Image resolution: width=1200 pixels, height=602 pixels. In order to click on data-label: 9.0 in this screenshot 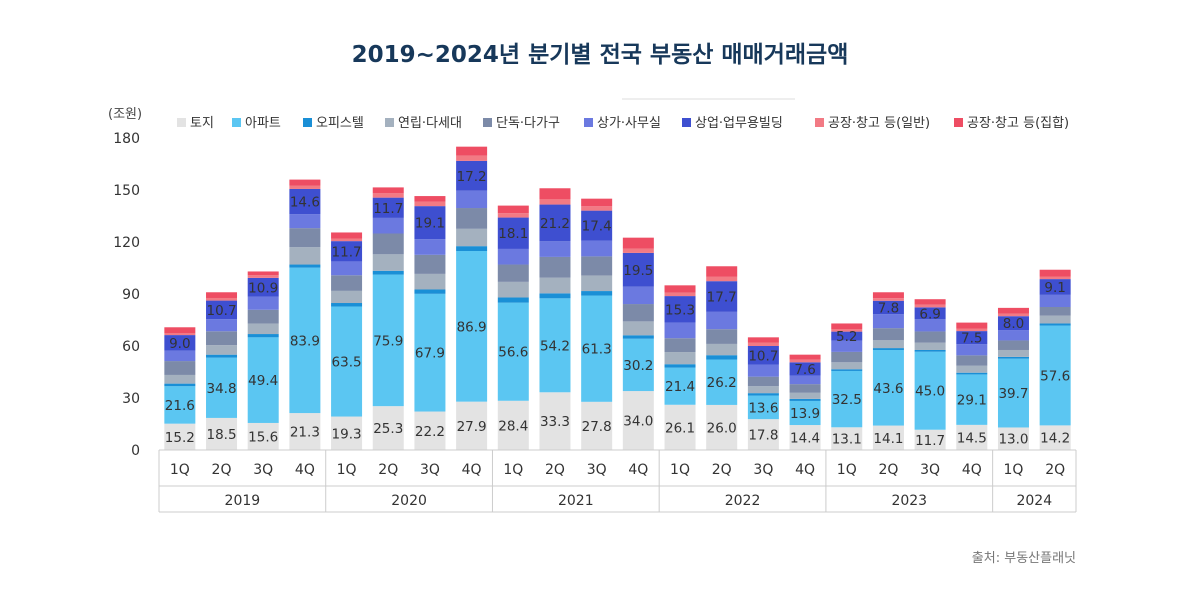, I will do `click(179, 344)`.